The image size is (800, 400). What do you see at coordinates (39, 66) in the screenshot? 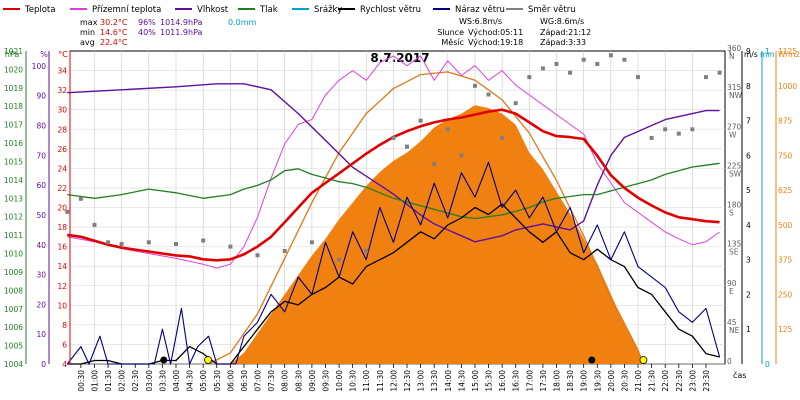
I see `tick-hum: 100` at bounding box center [39, 66].